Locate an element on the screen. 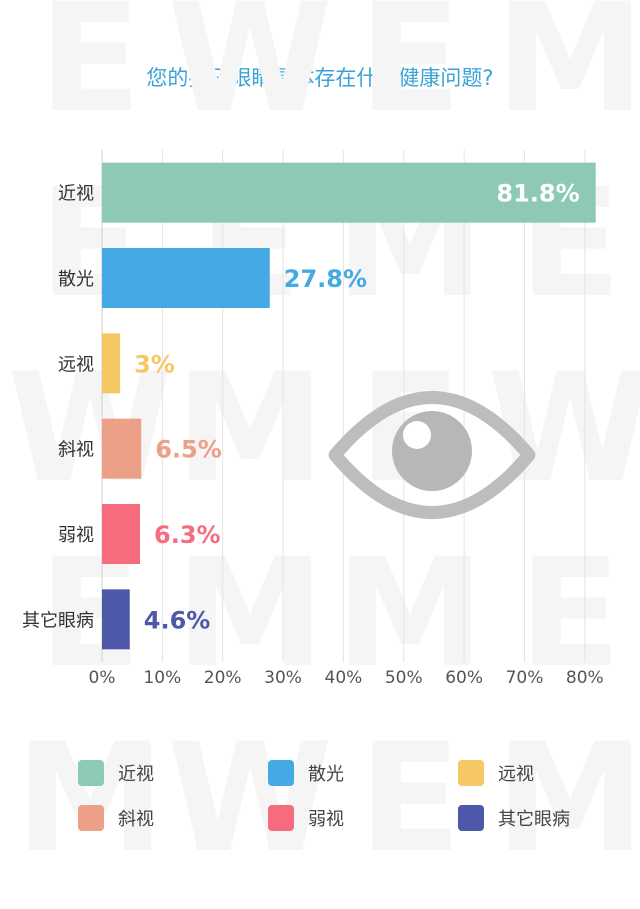 This screenshot has height=909, width=640. x-tick-label: 80% is located at coordinates (585, 678).